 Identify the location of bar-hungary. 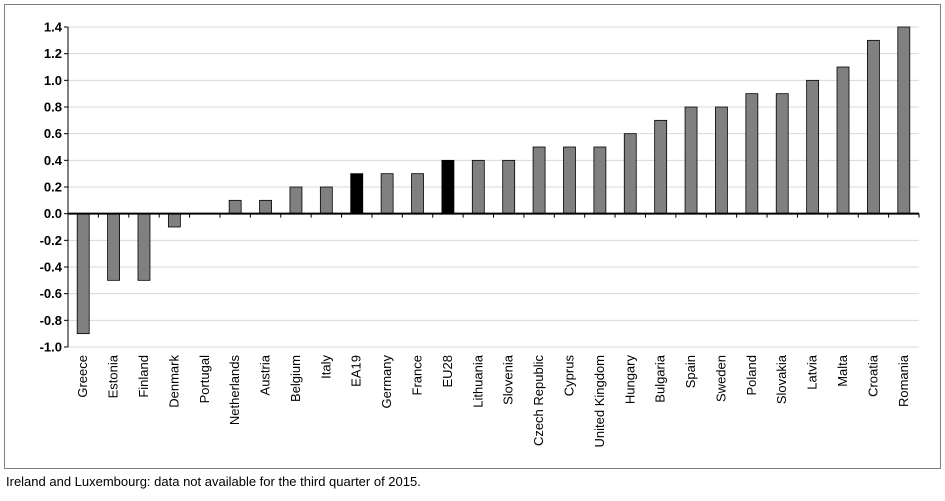
(630, 174).